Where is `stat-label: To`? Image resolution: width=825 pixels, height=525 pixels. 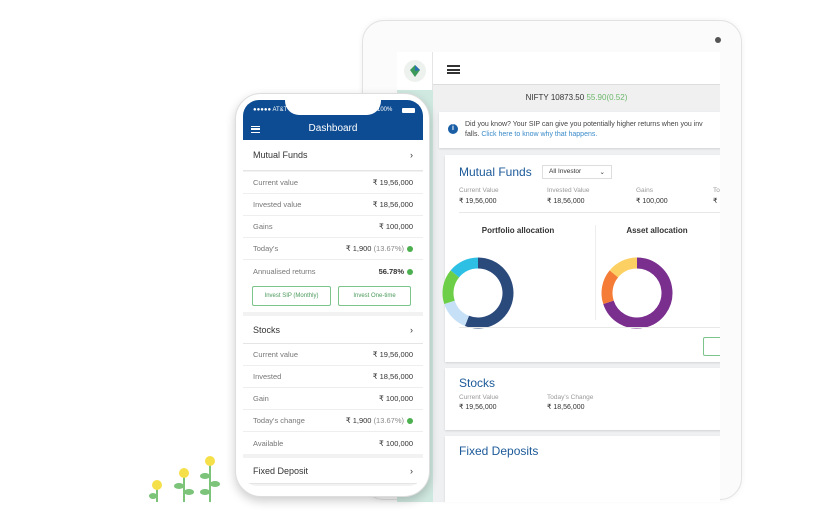
stat-label: To is located at coordinates (716, 190).